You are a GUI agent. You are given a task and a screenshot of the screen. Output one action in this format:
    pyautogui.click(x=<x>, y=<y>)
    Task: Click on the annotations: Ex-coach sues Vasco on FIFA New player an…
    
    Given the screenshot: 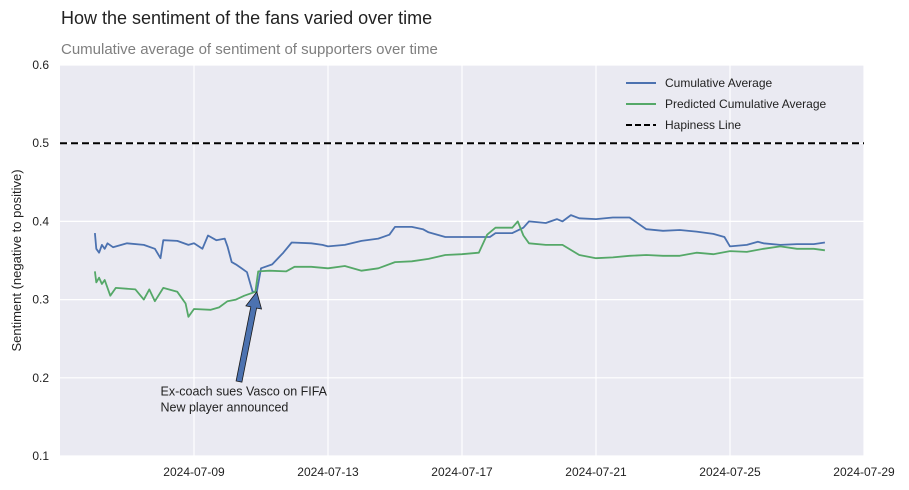 What is the action you would take?
    pyautogui.click(x=244, y=352)
    